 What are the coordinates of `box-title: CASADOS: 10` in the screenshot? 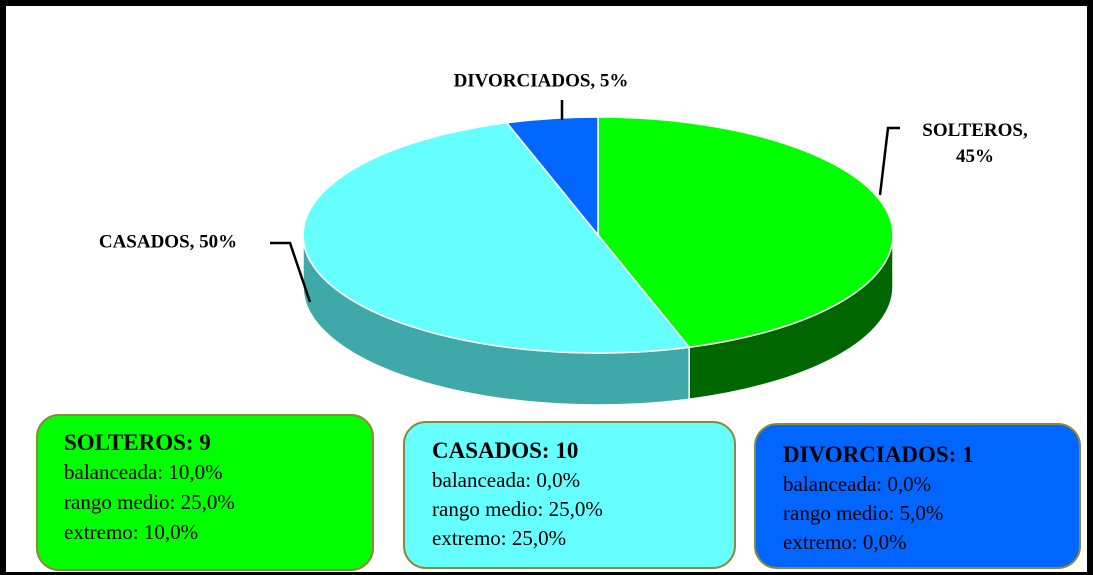 It's located at (505, 450).